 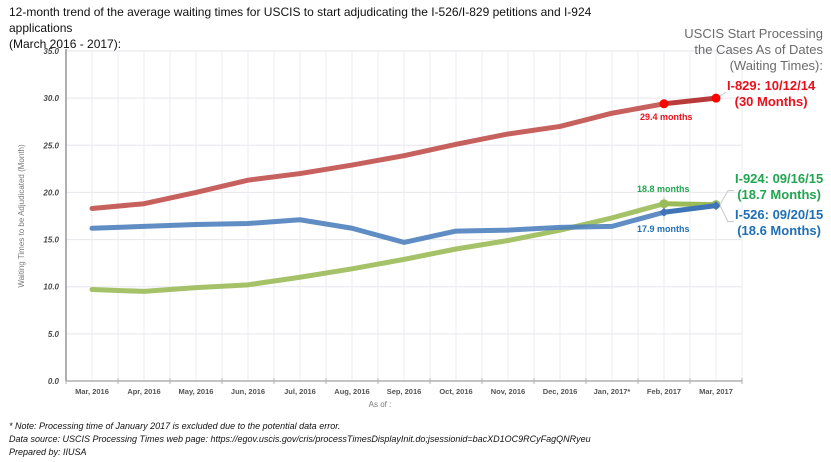 I want to click on callout-i829, so click(x=723, y=94).